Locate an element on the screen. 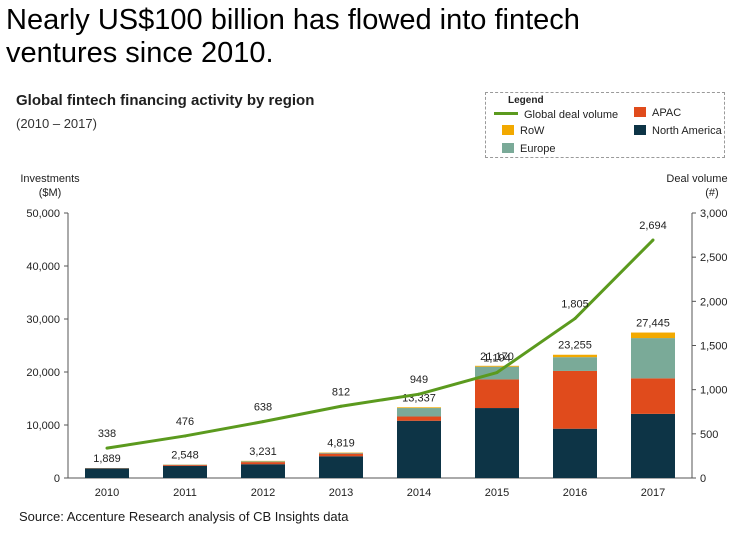 The height and width of the screenshot is (533, 750). y-right-tick-label: 0 is located at coordinates (703, 479).